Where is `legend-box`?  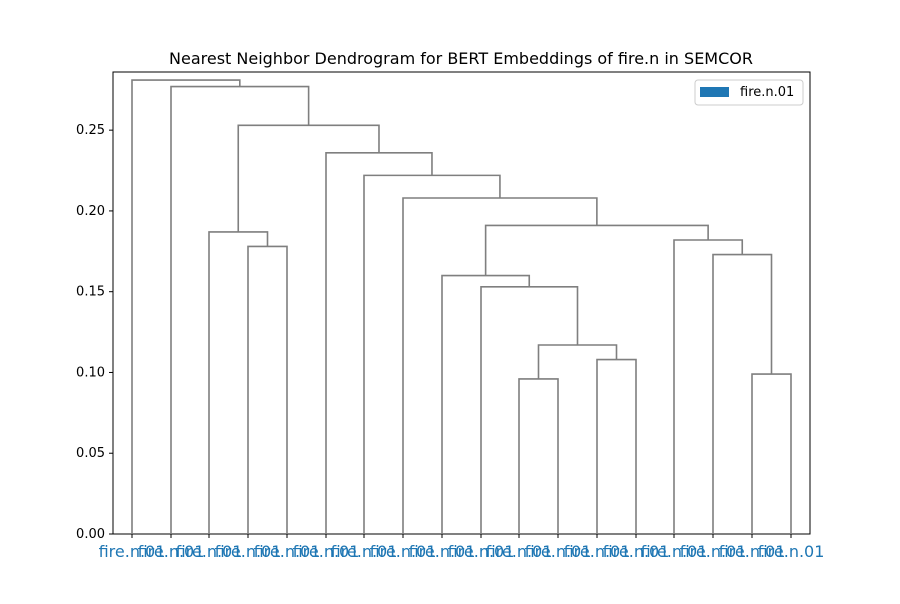 legend-box is located at coordinates (749, 92).